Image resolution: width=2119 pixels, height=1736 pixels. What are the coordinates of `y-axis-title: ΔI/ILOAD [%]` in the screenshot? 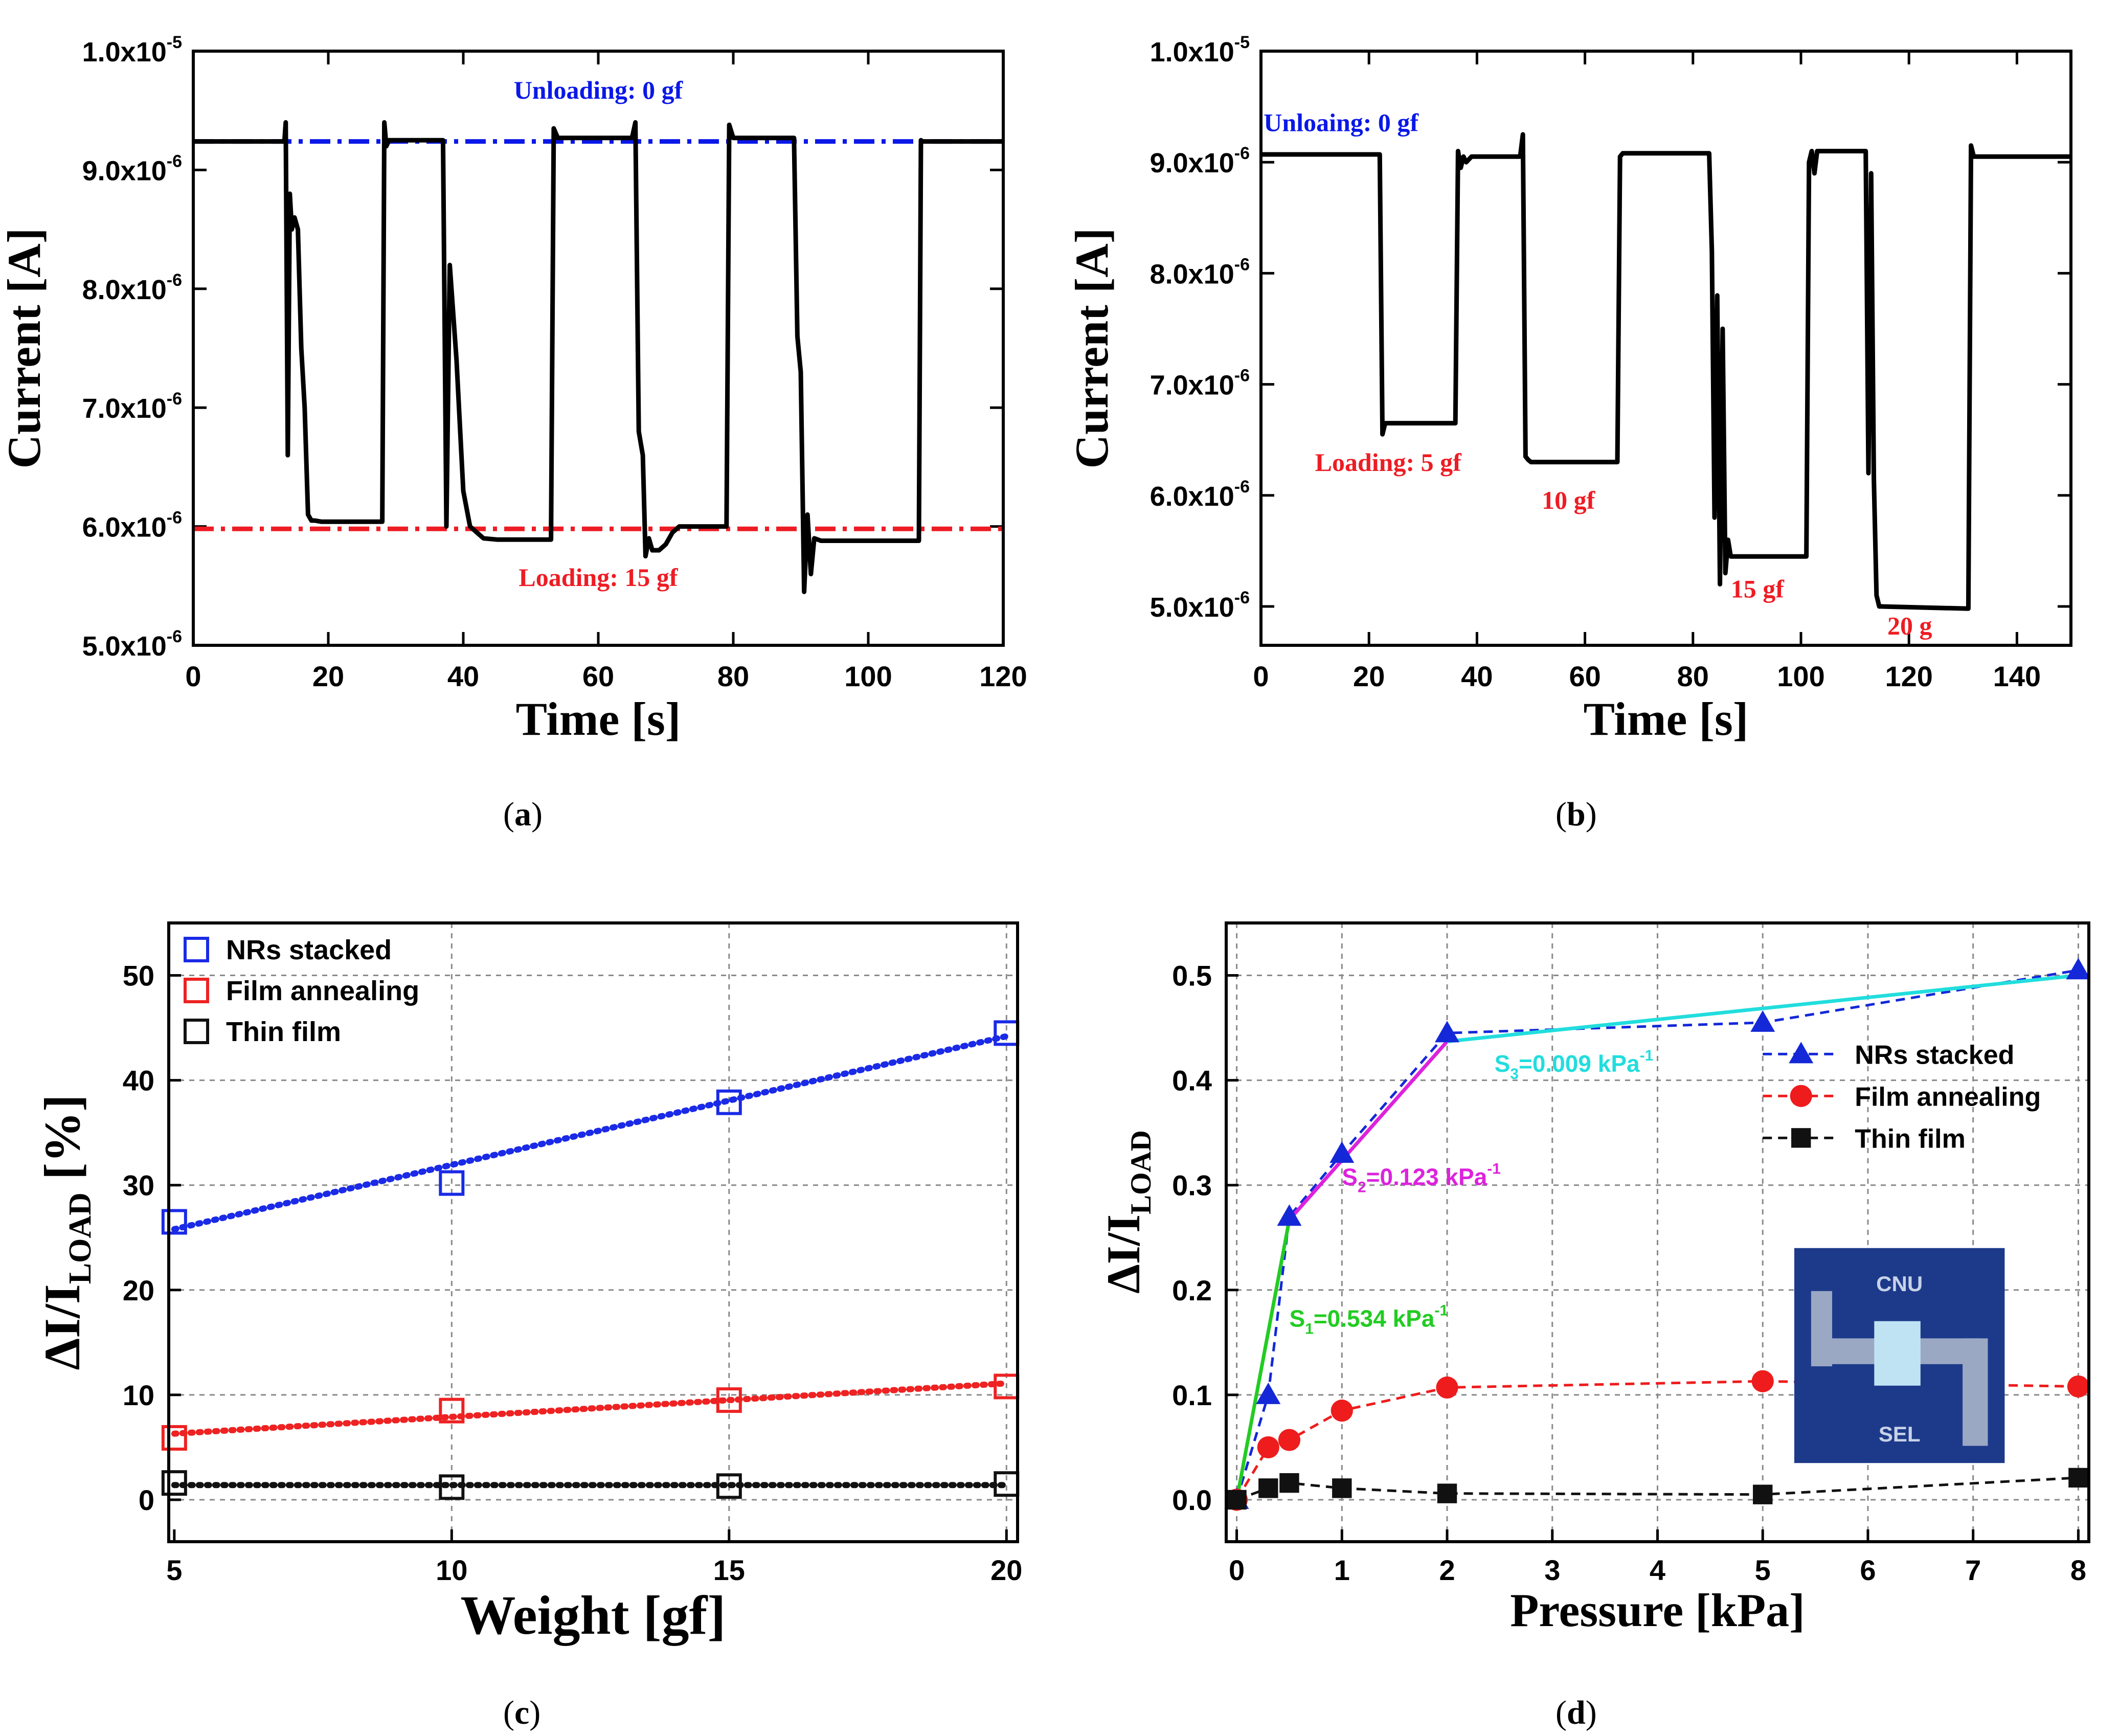 It's located at (66, 1232).